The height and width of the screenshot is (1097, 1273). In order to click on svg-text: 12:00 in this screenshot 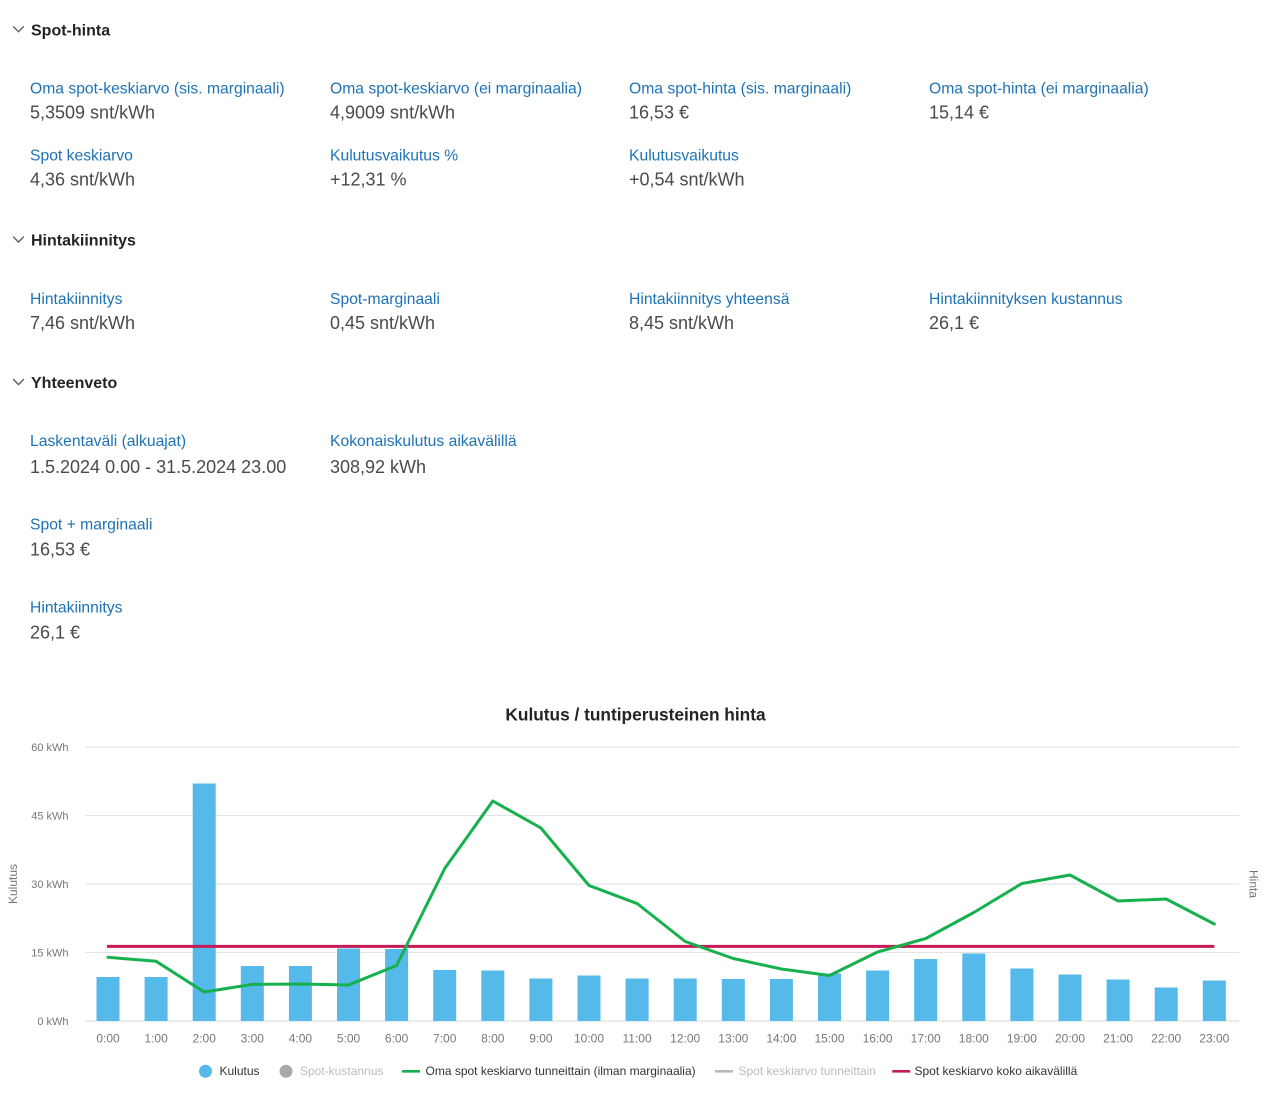, I will do `click(685, 1039)`.